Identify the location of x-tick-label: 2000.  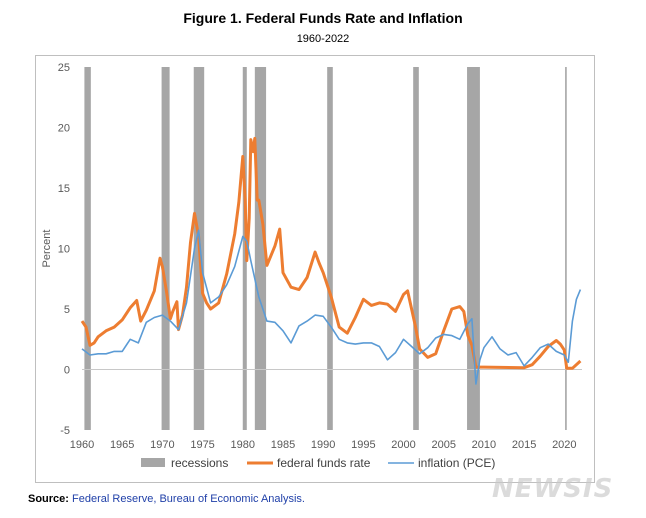
(403, 445).